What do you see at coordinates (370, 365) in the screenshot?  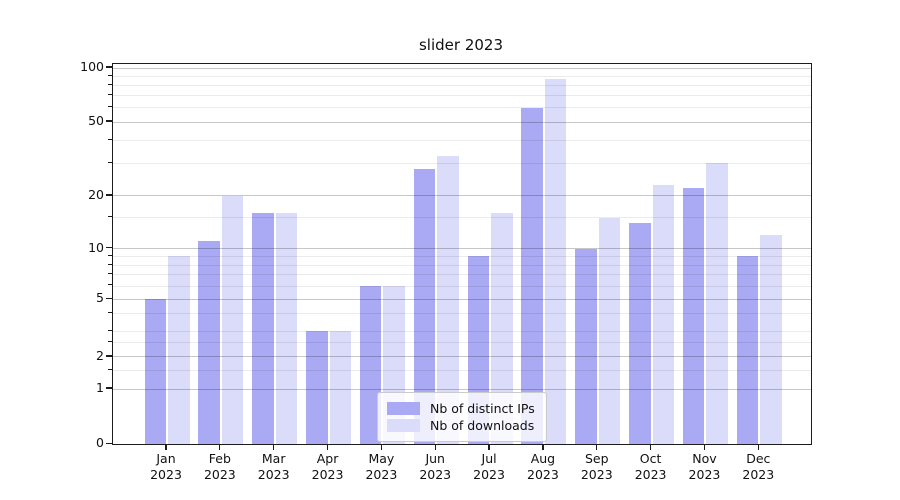 I see `bar-distinct-ips-may` at bounding box center [370, 365].